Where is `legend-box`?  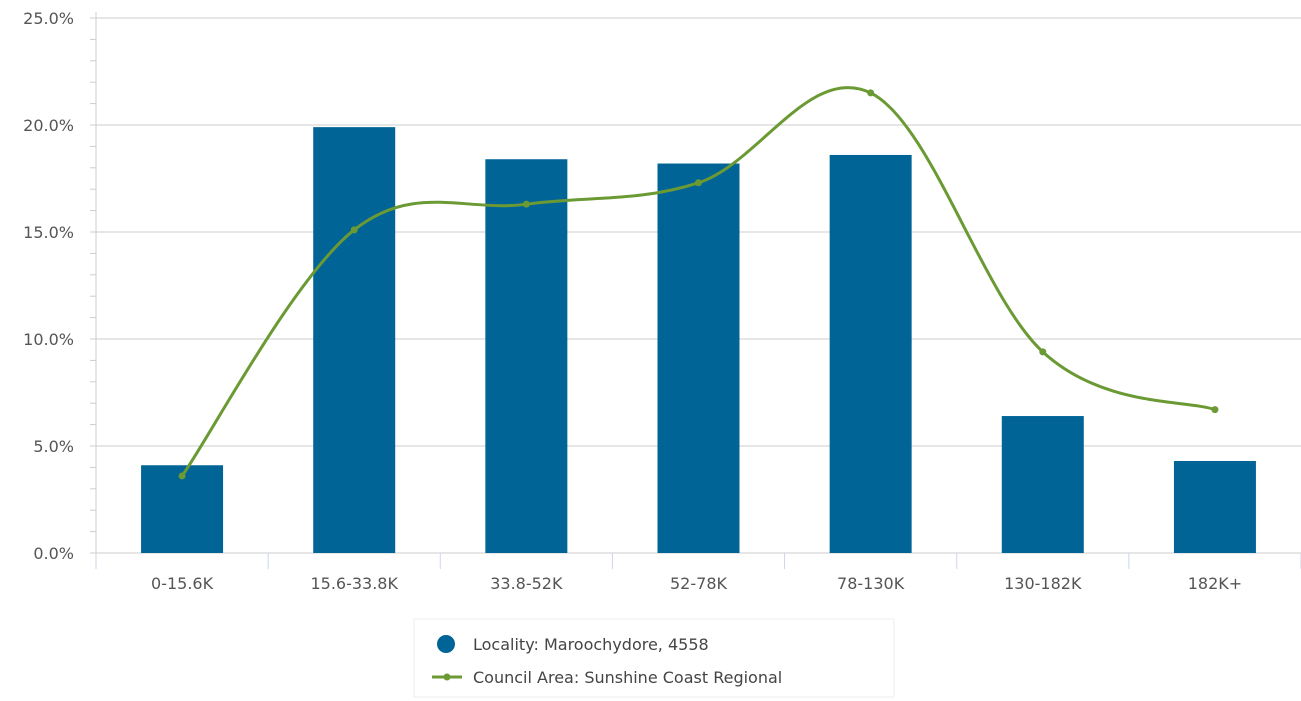 legend-box is located at coordinates (654, 658).